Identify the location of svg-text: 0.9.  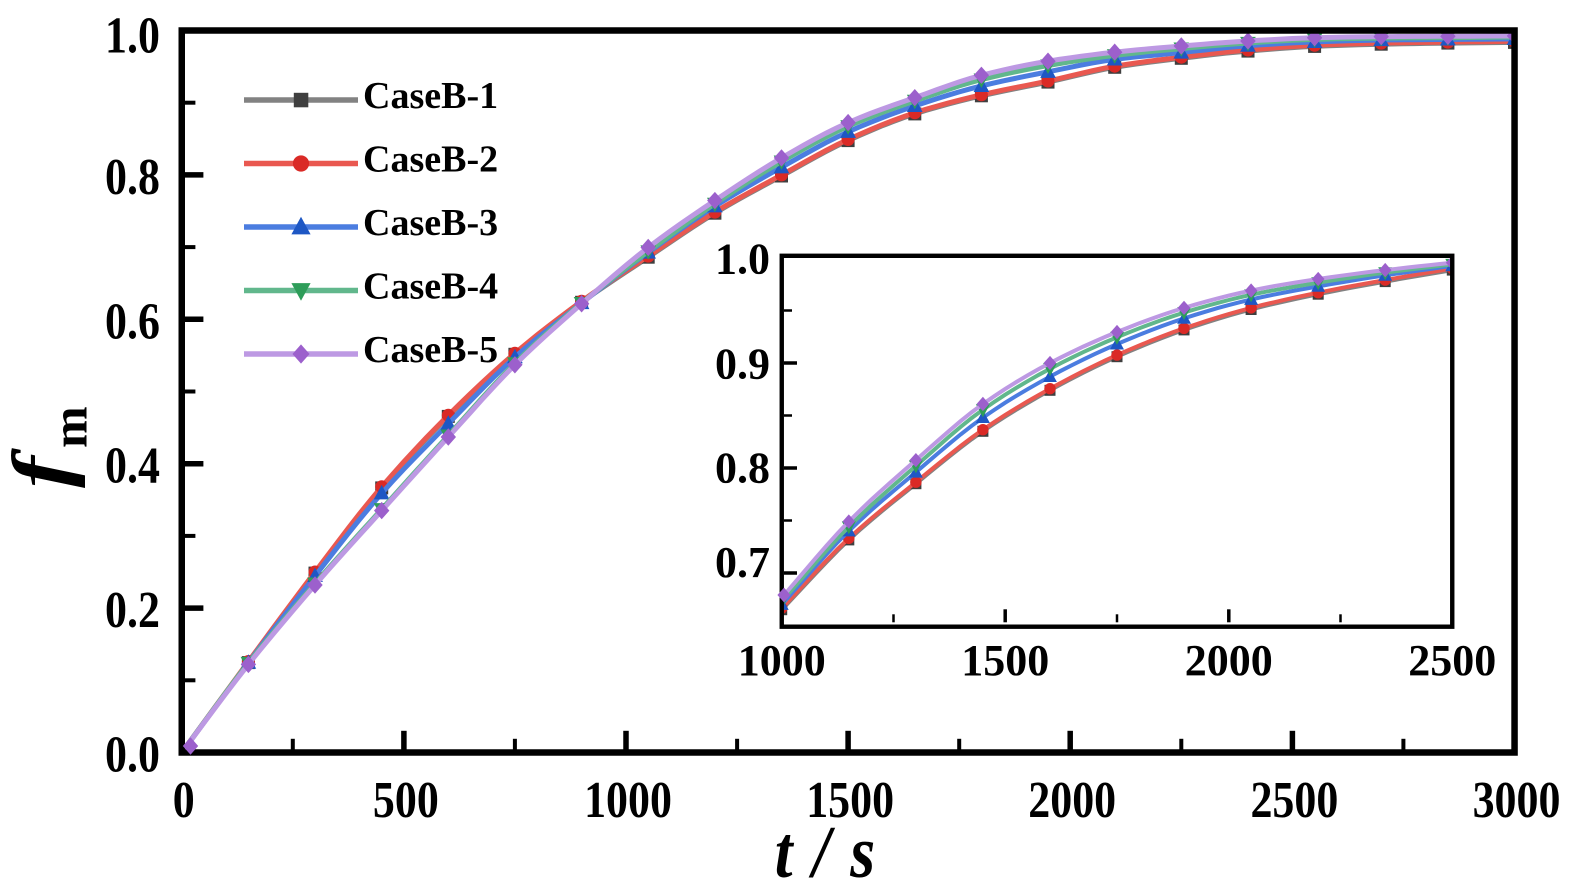
(742, 364).